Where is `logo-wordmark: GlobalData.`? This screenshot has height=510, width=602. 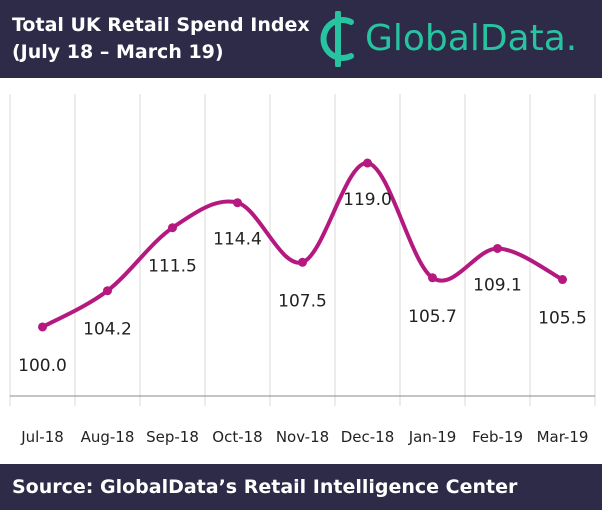 logo-wordmark: GlobalData. is located at coordinates (471, 38).